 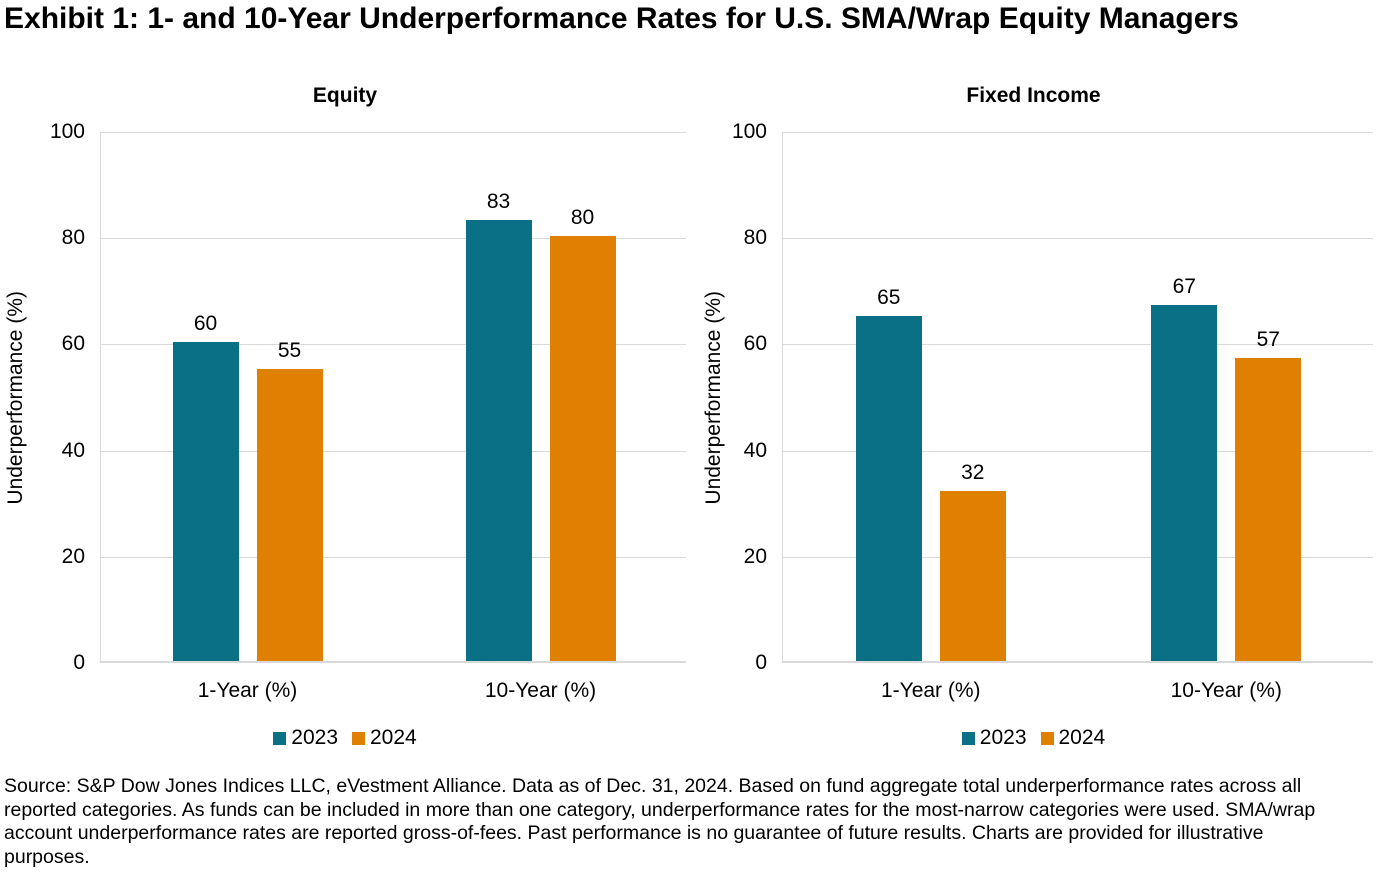 I want to click on bar-value-label: 32, so click(x=973, y=473).